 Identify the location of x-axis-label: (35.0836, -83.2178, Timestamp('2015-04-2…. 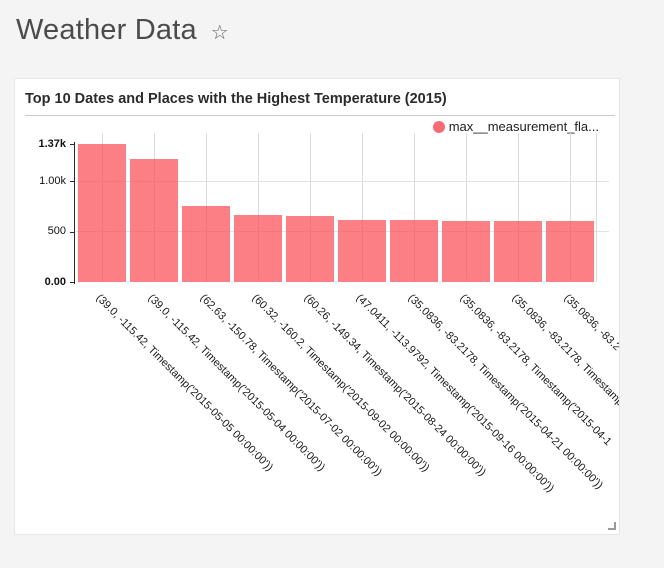
(505, 392).